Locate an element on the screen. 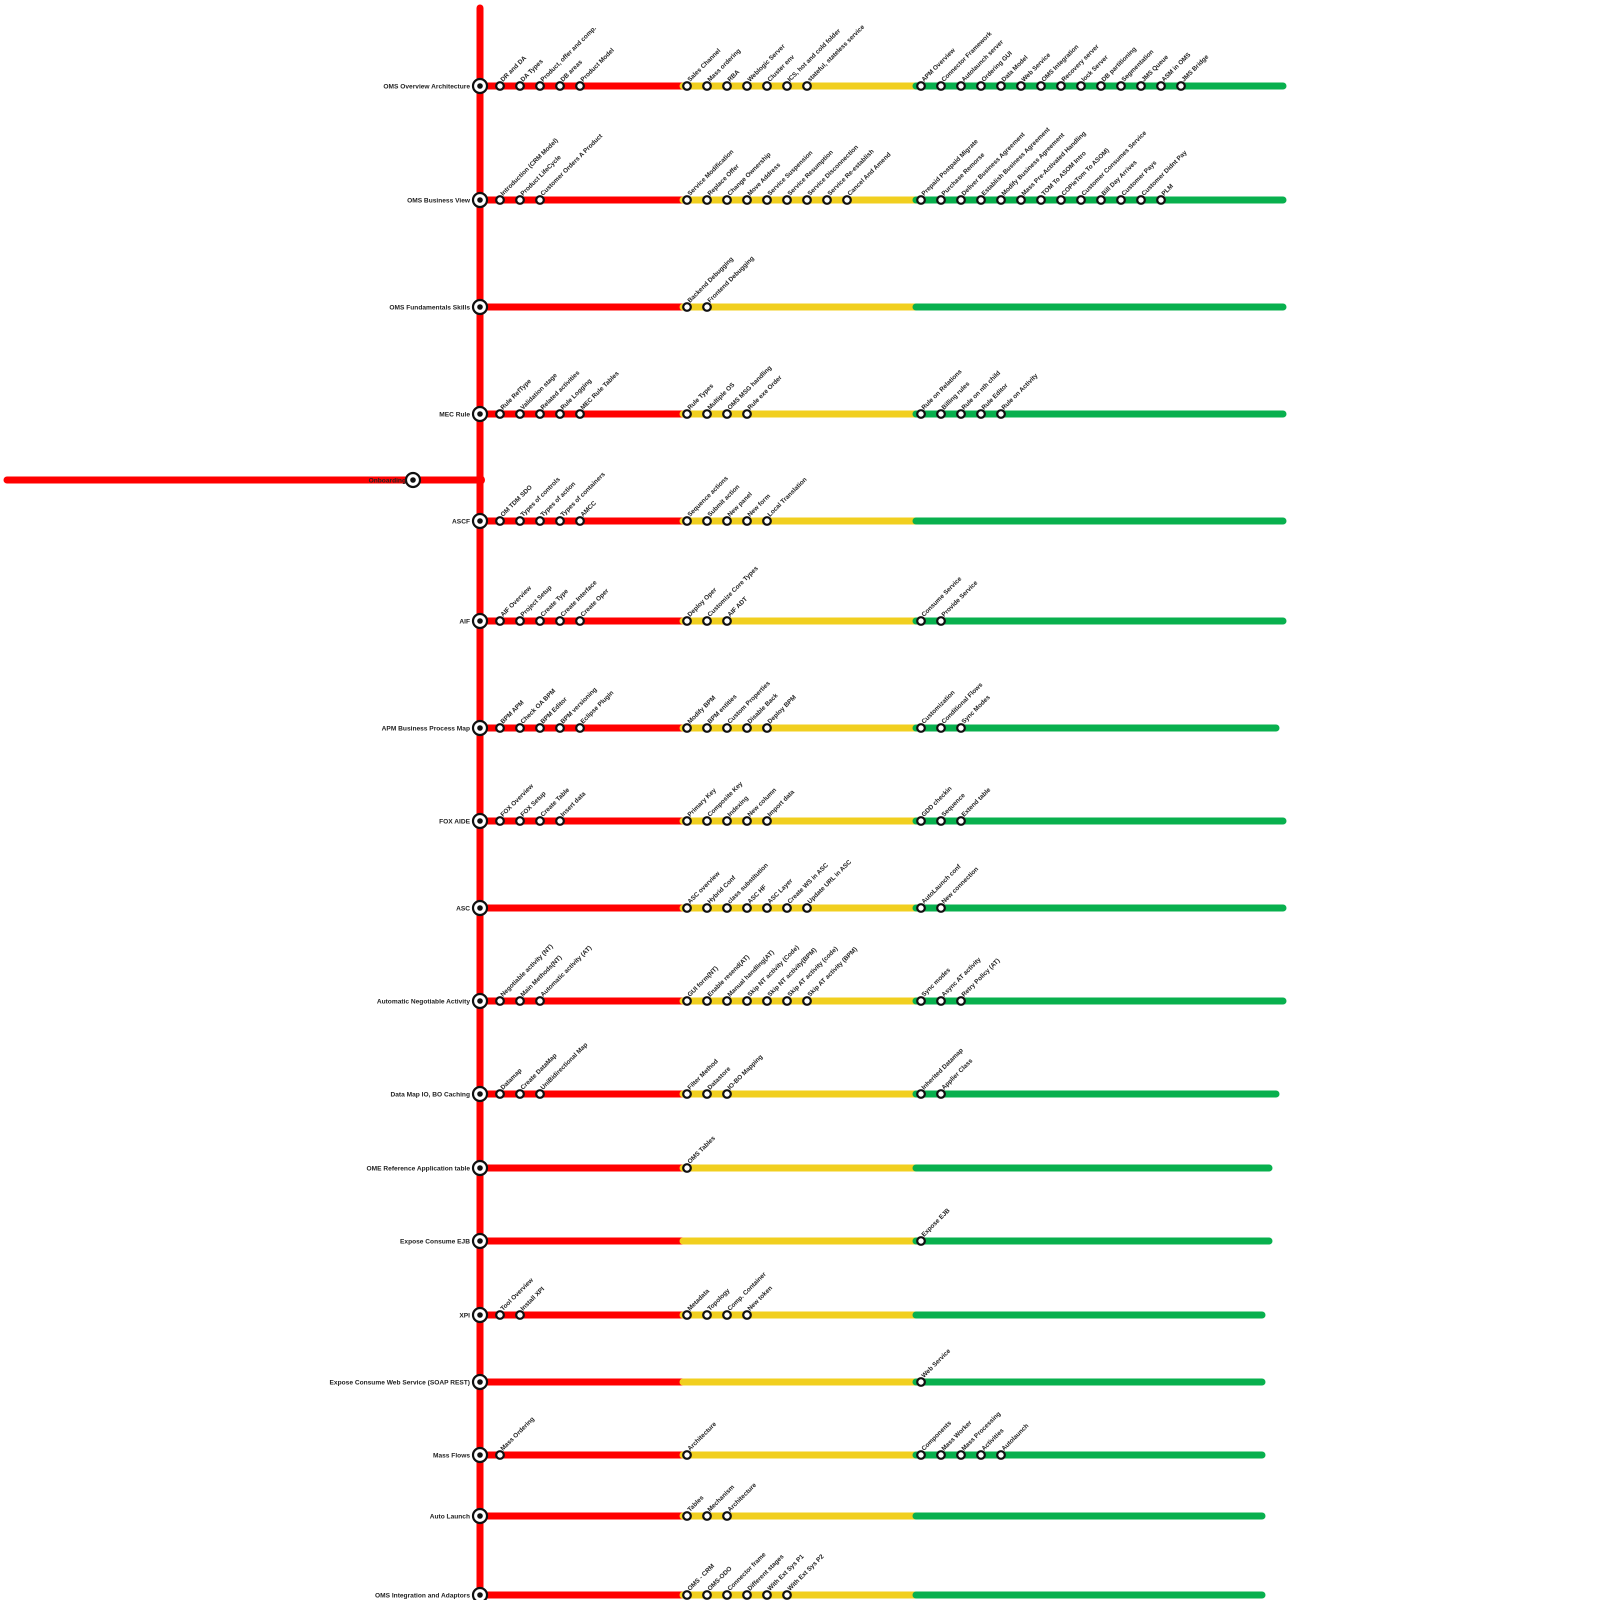  line-0-green-stop-0-label: APM Overview is located at coordinates (938, 65).